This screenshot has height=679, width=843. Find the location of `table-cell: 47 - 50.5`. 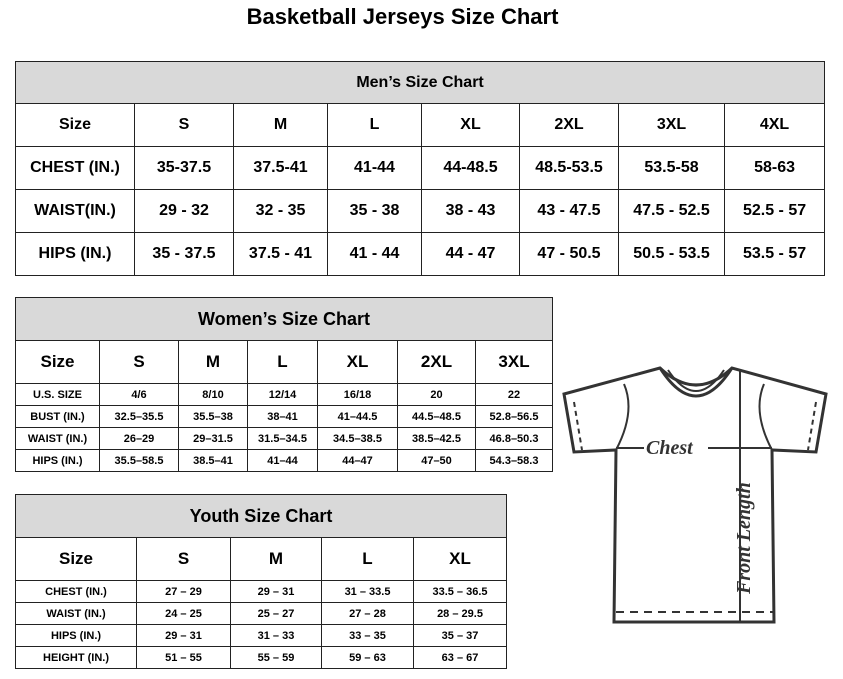

table-cell: 47 - 50.5 is located at coordinates (569, 254).